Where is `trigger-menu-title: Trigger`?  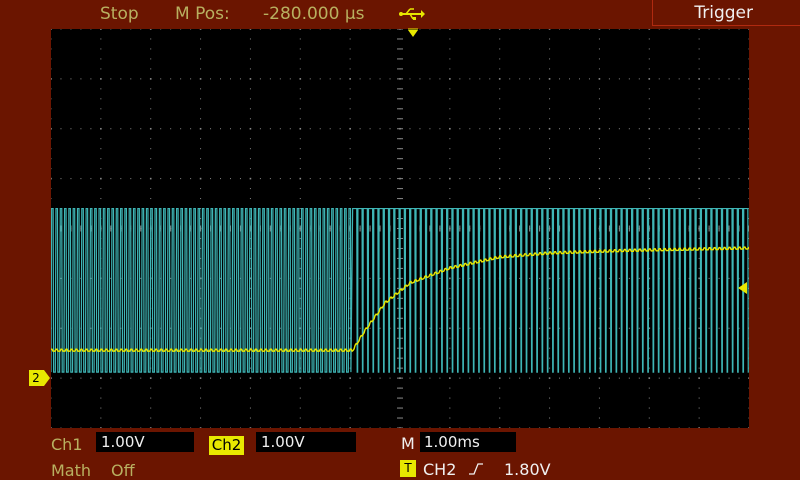
trigger-menu-title: Trigger is located at coordinates (723, 13).